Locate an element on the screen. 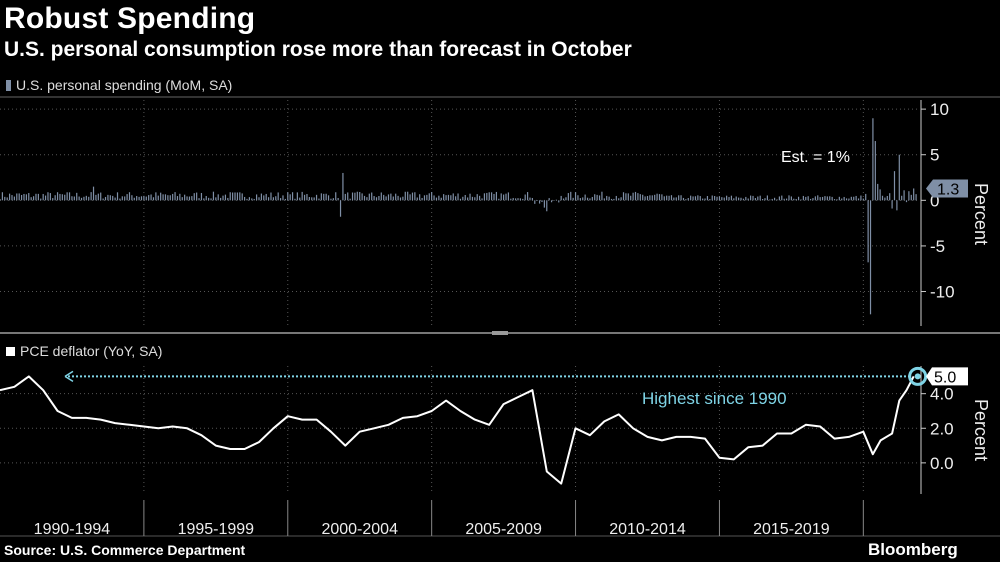 Image resolution: width=1000 pixels, height=562 pixels. panel-resize-handle is located at coordinates (500, 333).